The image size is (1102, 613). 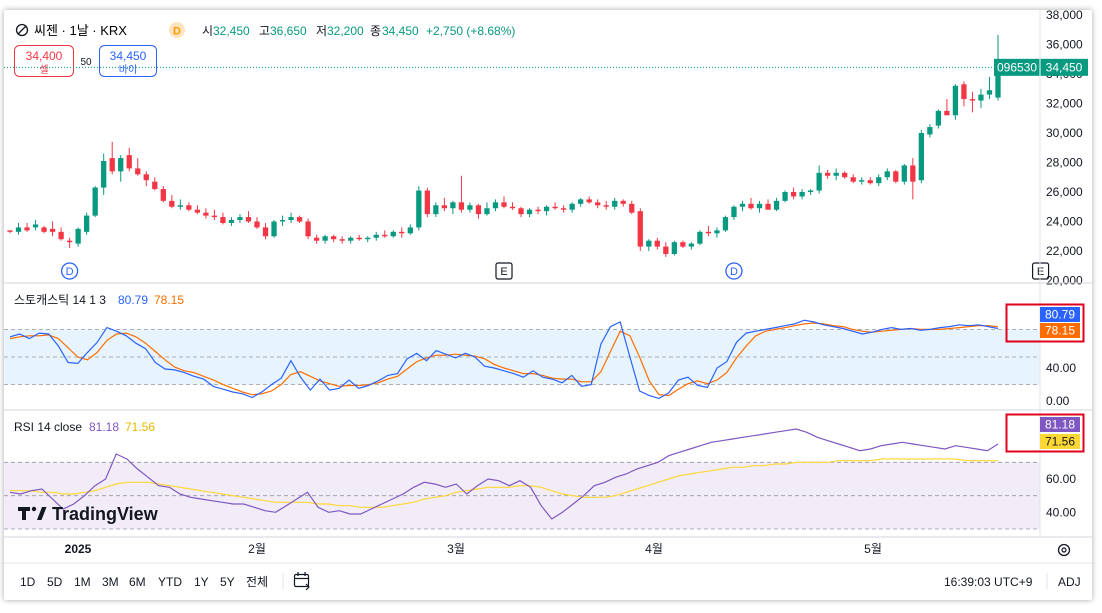 I want to click on rsi-highlight-box, so click(x=1045, y=433).